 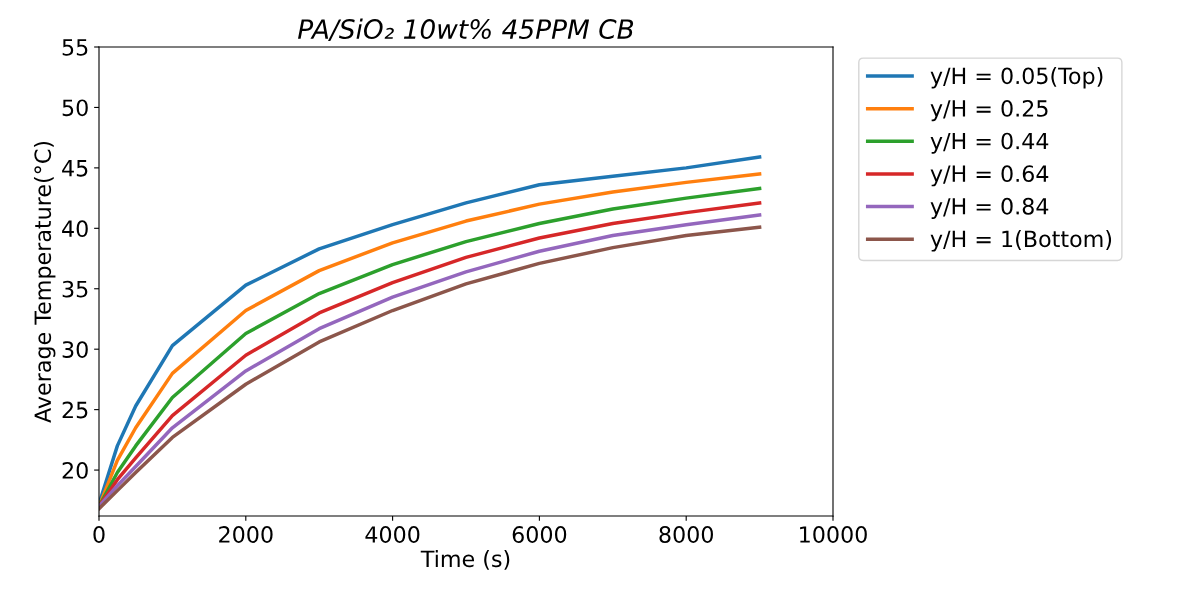 I want to click on chart-title: PA/SiO₂ 10wt% 45PPM CB, so click(x=466, y=30).